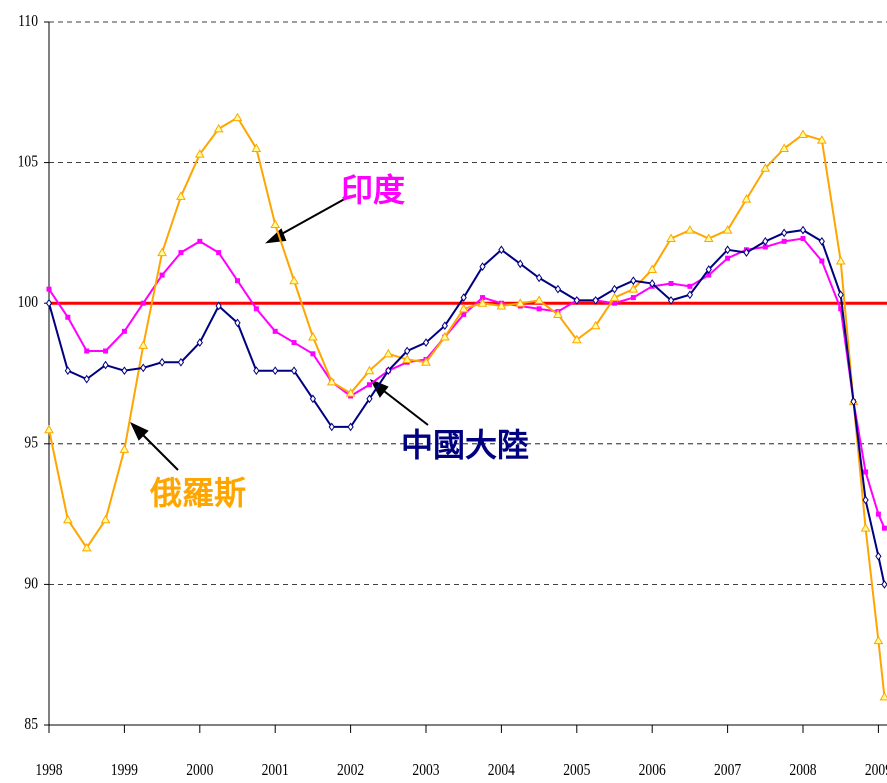  Describe the element at coordinates (727, 770) in the screenshot. I see `x-tick-label: 2007` at that location.